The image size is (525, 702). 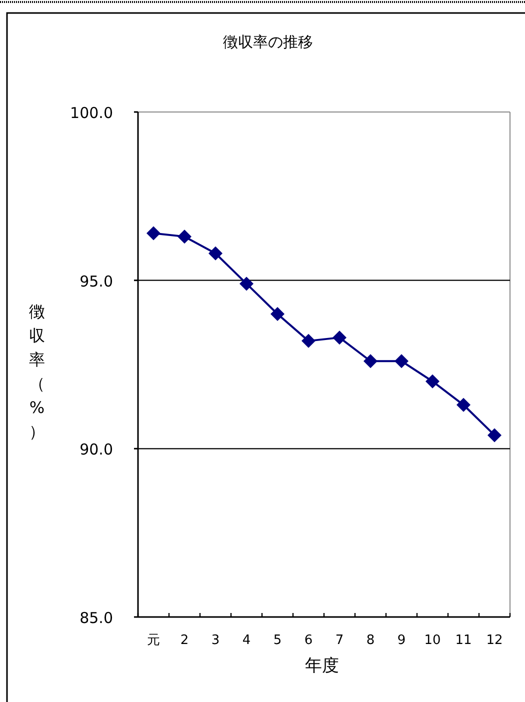 I want to click on y-tick-label: 90.0, so click(x=96, y=449).